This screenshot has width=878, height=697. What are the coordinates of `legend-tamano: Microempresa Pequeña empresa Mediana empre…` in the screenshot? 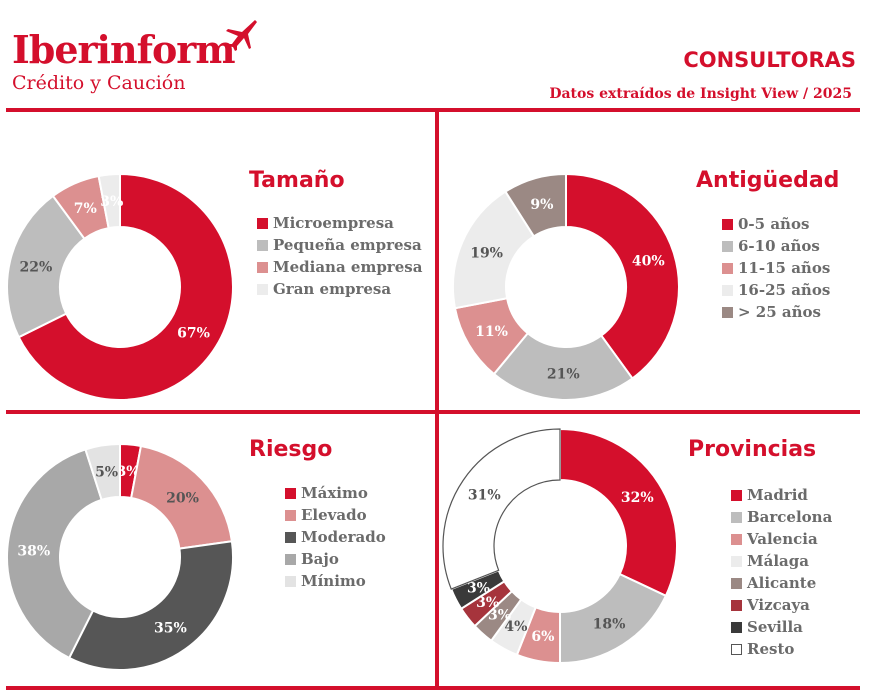 It's located at (339, 256).